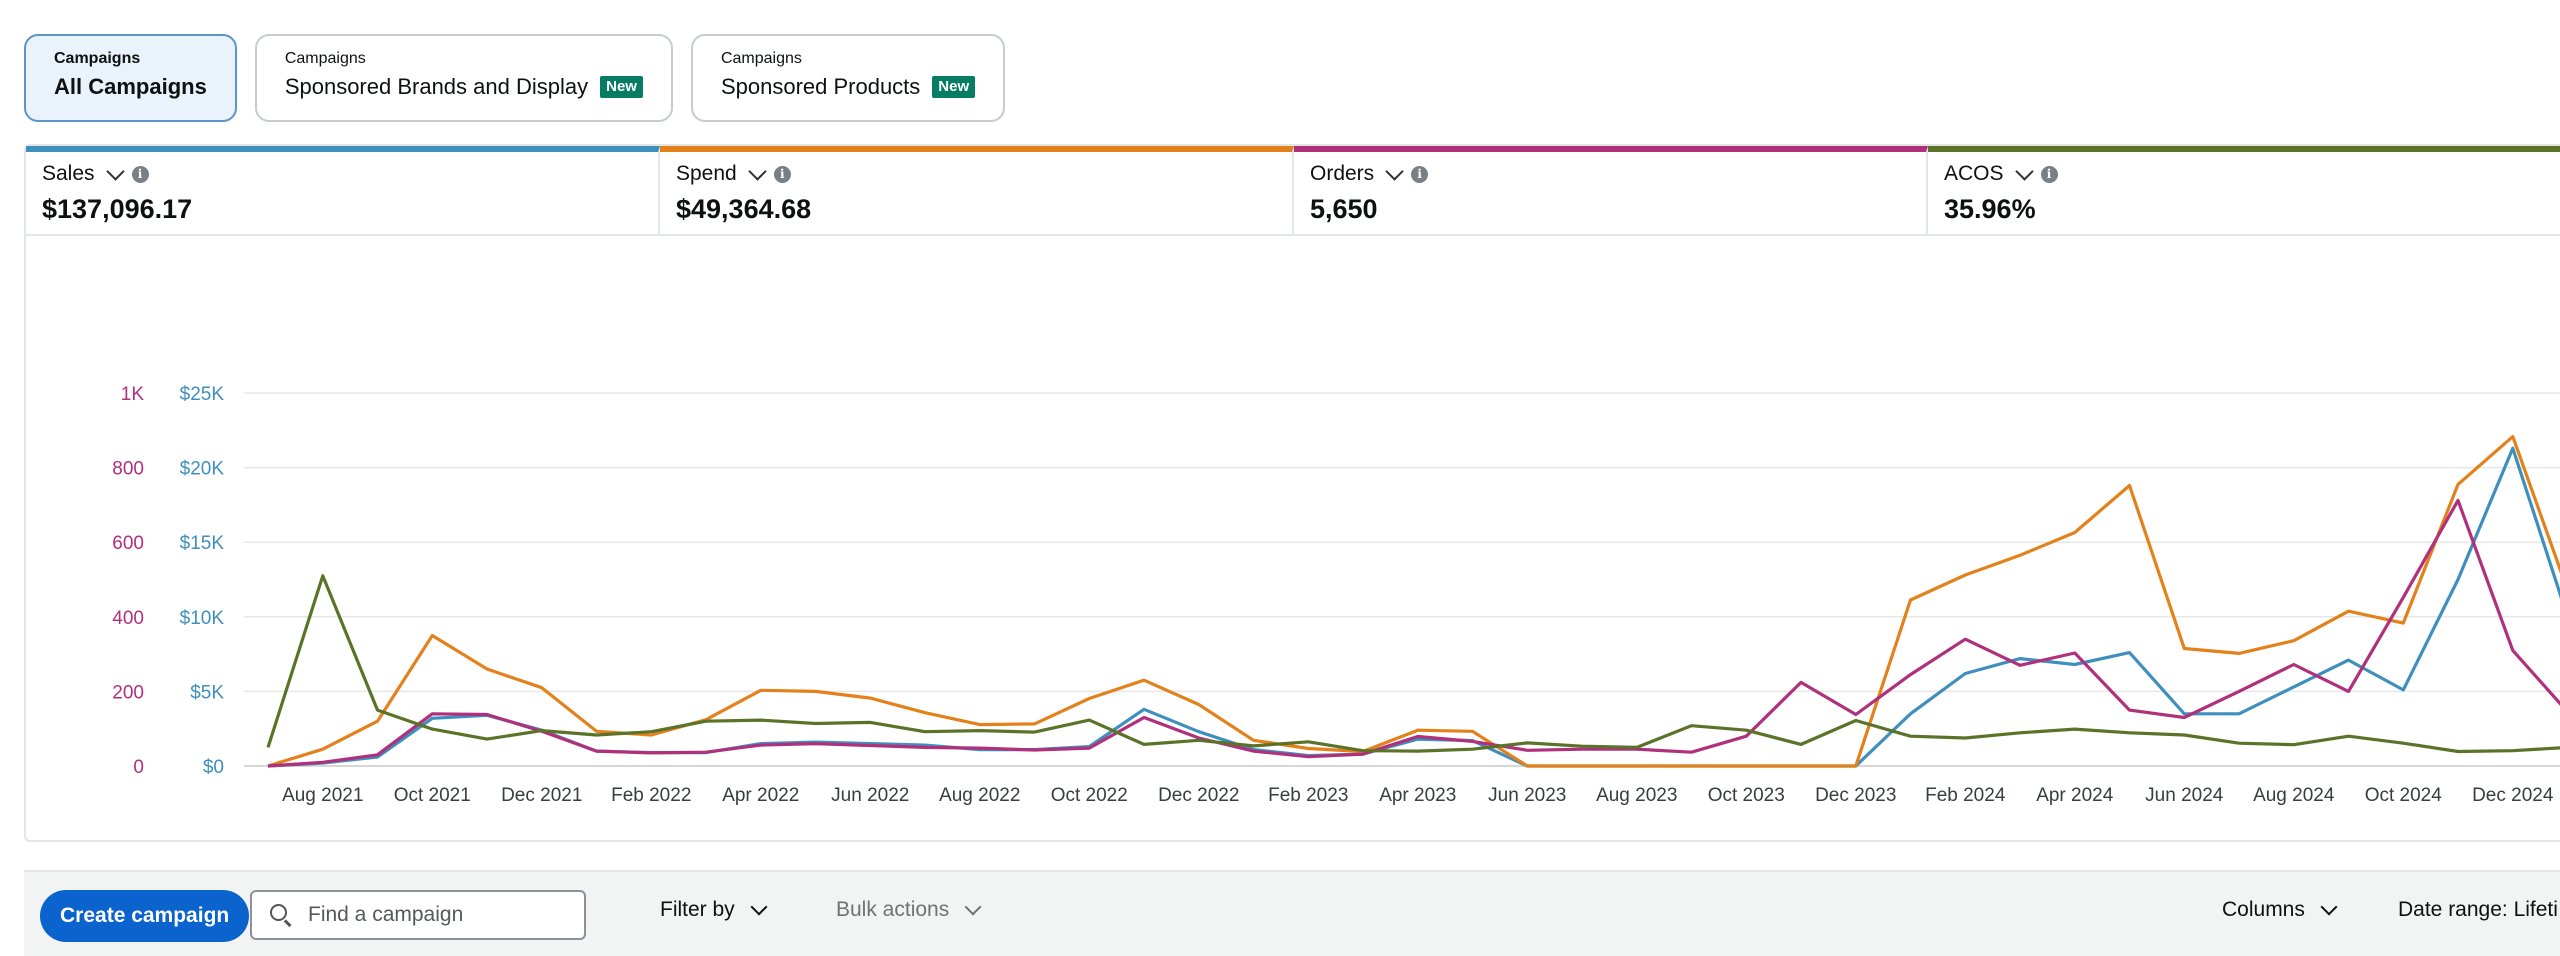  I want to click on metric-sales: Sales i $137,096.17, so click(343, 190).